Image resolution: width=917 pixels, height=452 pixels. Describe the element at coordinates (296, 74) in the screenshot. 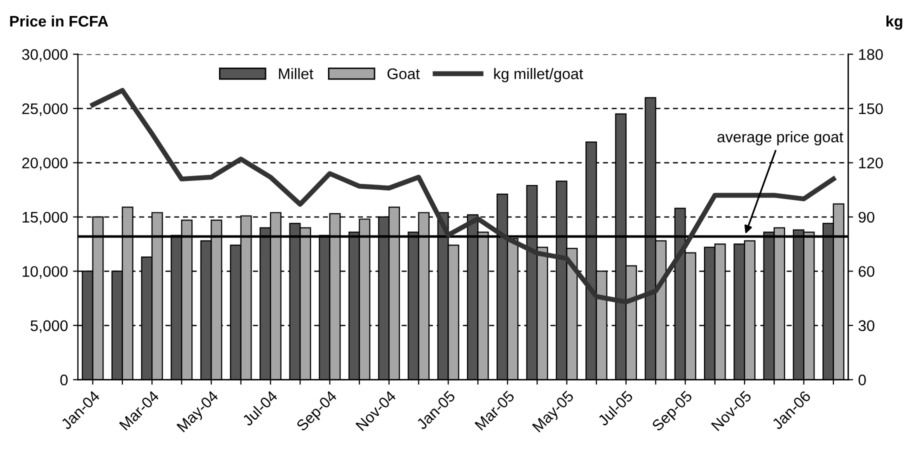

I see `legend-label: Millet` at that location.